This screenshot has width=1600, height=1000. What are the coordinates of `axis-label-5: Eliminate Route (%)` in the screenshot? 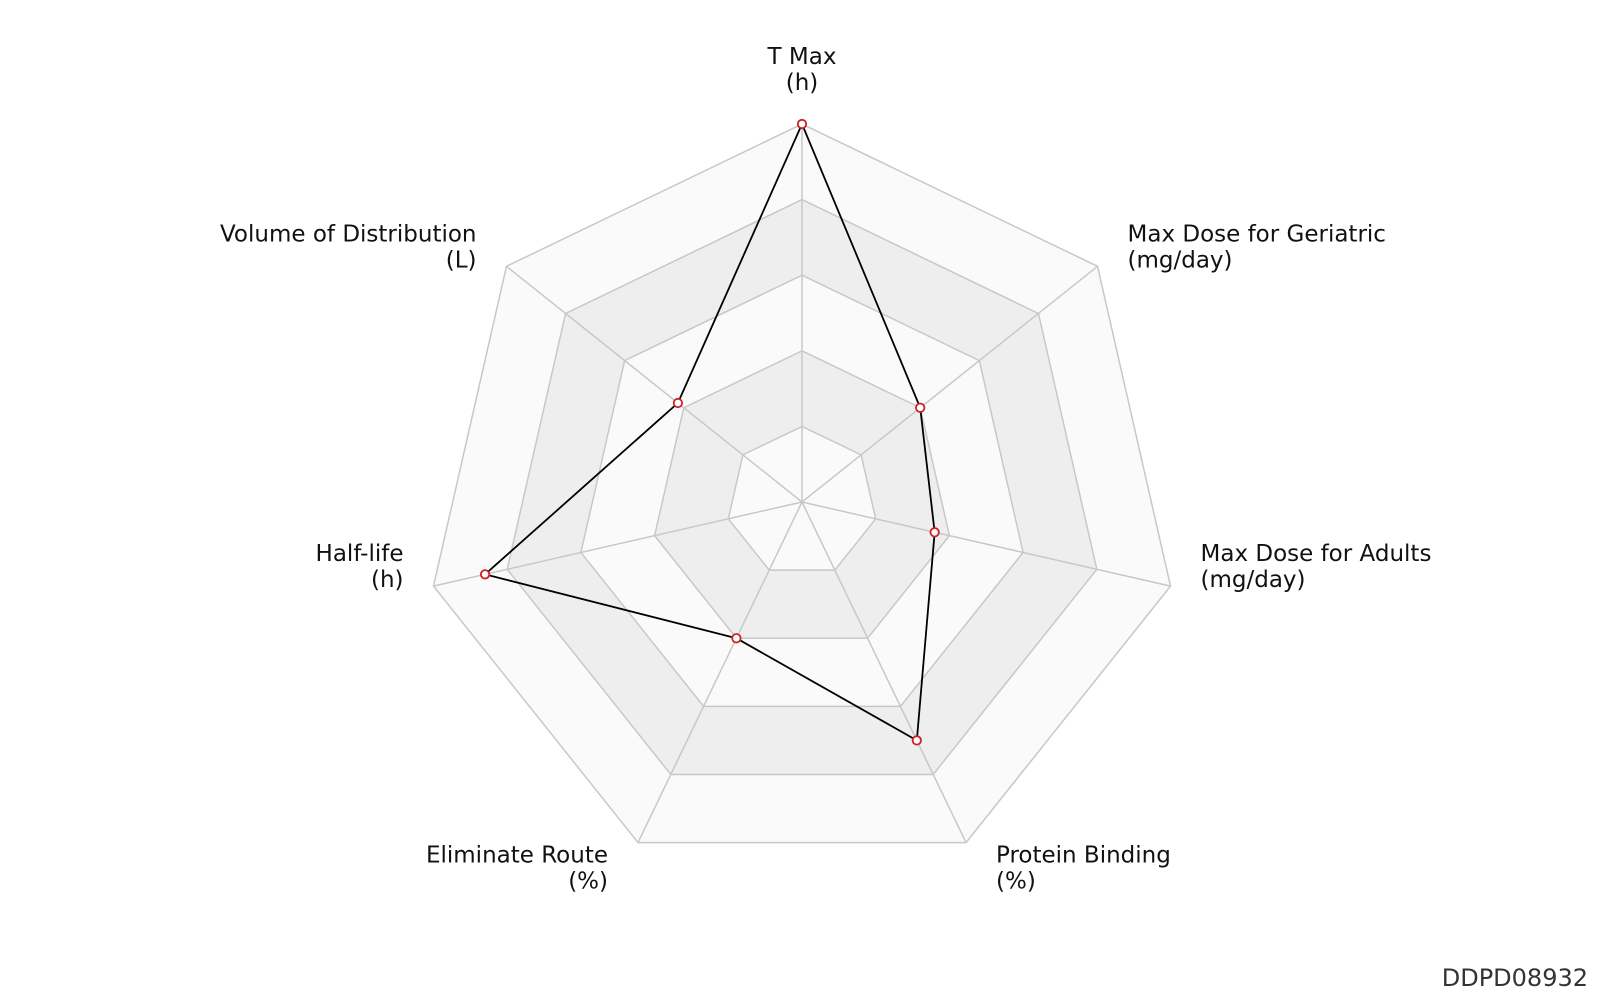 It's located at (517, 869).